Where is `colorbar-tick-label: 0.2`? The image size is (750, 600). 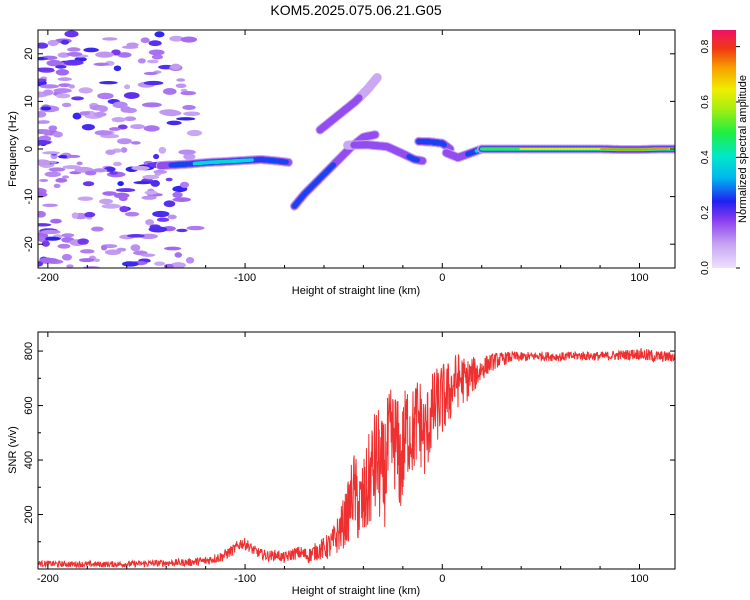
colorbar-tick-label: 0.2 is located at coordinates (705, 212).